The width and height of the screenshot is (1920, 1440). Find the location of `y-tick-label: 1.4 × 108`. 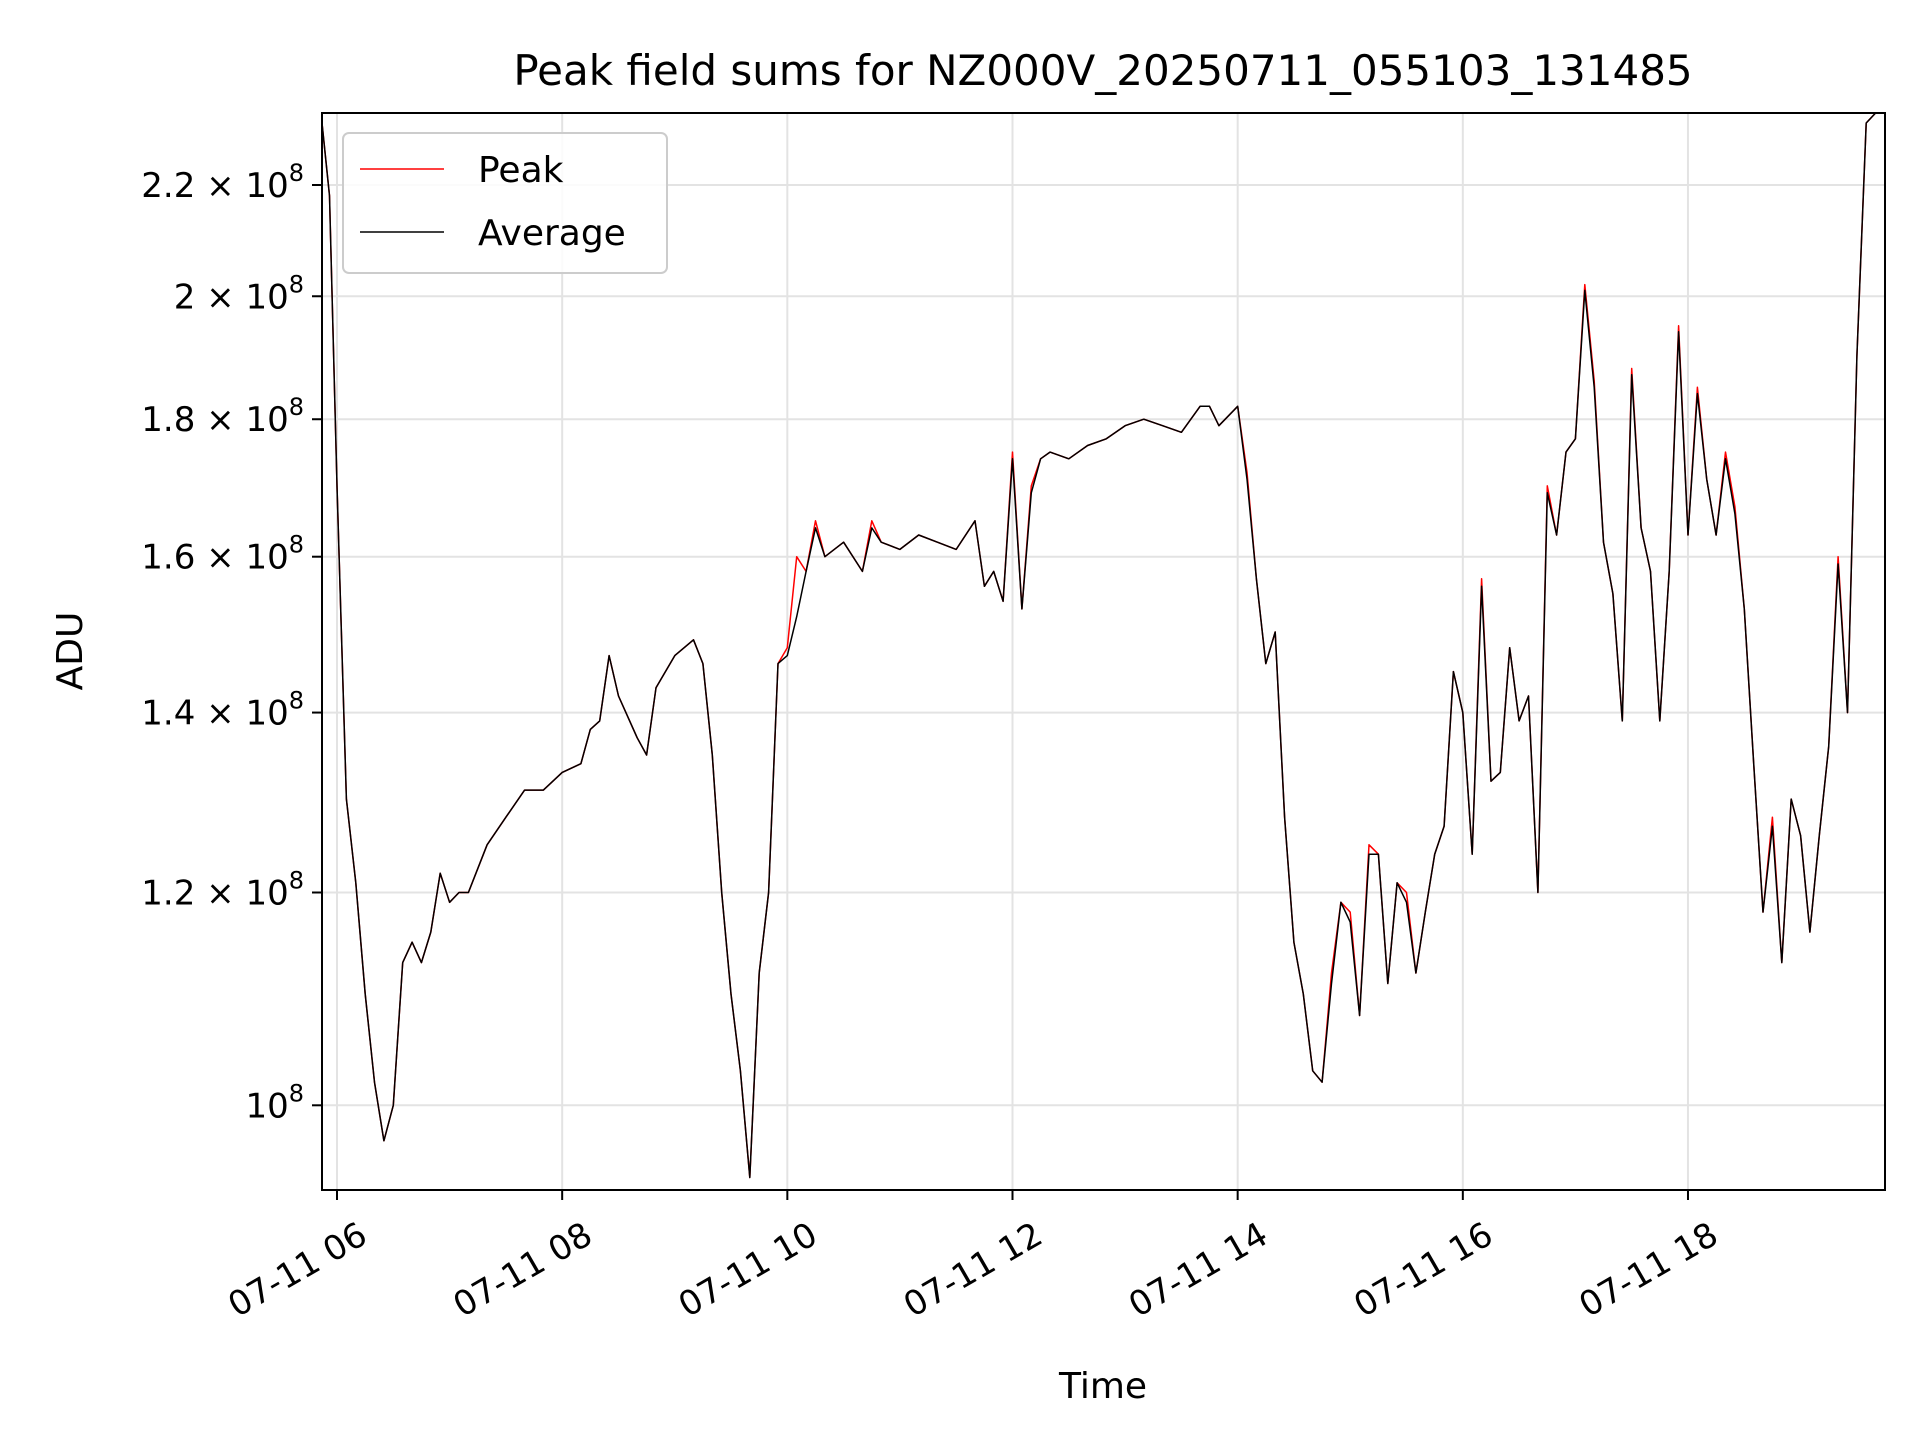

y-tick-label: 1.4 × 108 is located at coordinates (222, 710).